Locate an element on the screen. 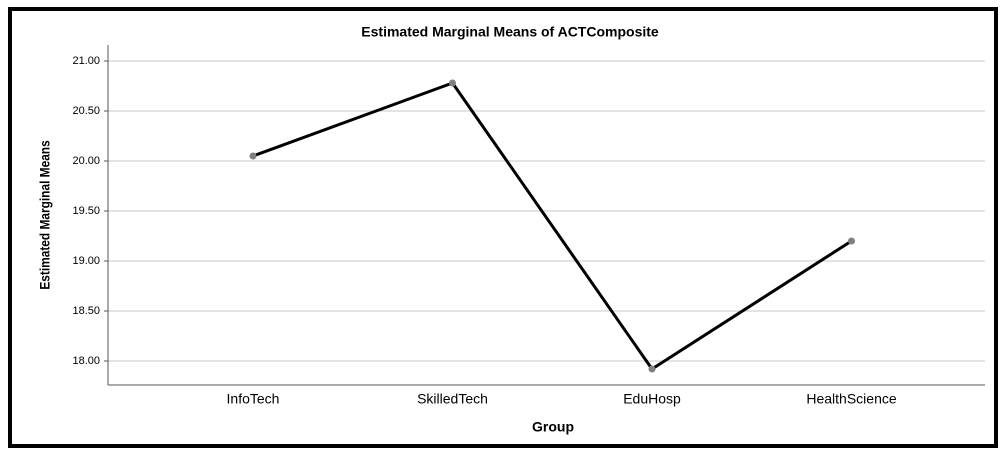 This screenshot has width=1002, height=449. x-tick-label: EduHosp is located at coordinates (652, 399).